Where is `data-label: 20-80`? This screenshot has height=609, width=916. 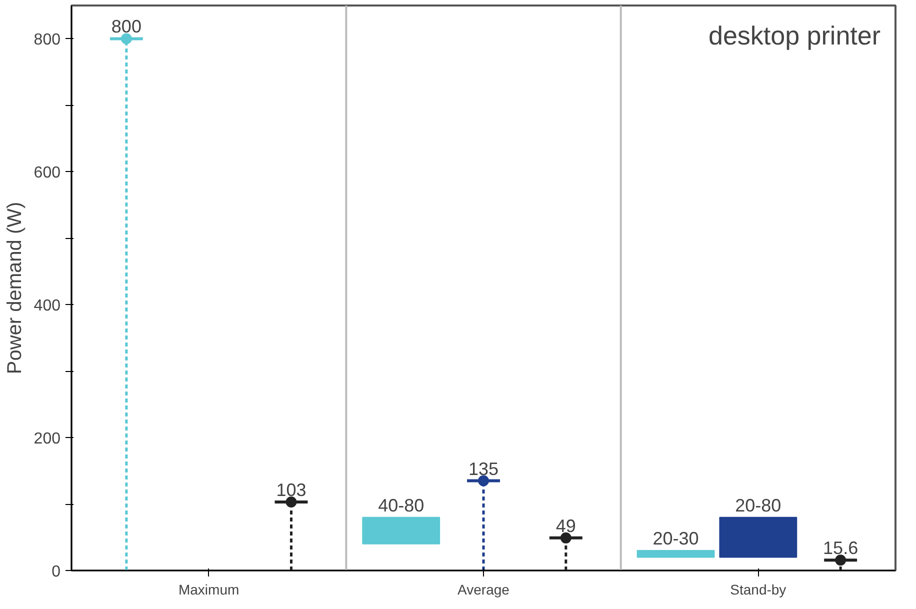
data-label: 20-80 is located at coordinates (758, 505).